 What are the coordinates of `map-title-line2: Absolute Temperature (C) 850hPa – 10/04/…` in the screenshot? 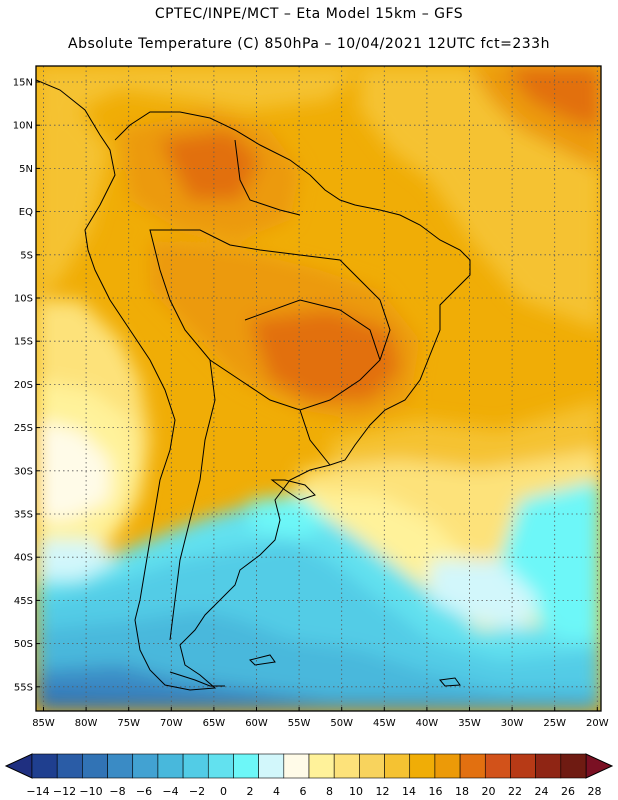 It's located at (309, 44).